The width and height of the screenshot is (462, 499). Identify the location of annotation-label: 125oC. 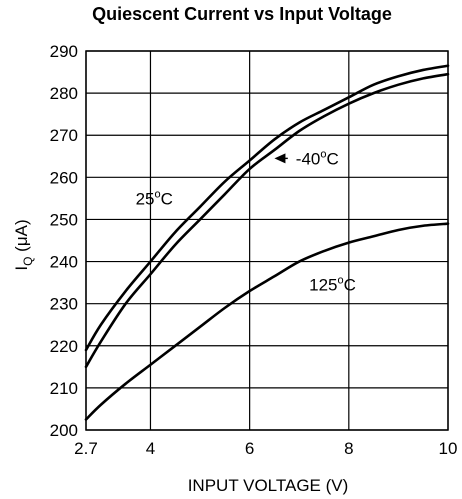
(332, 285).